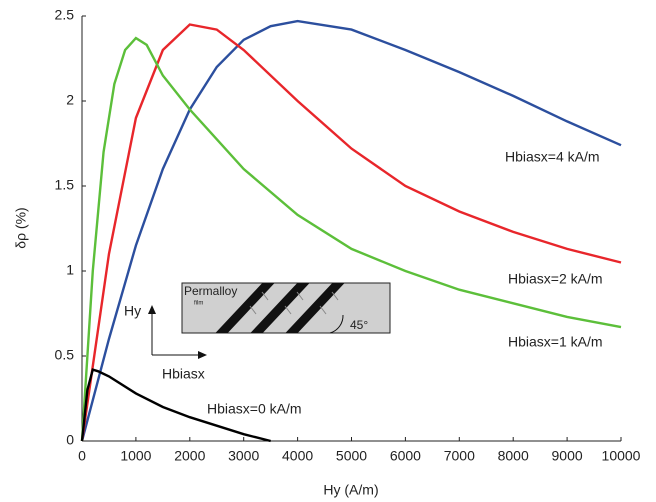  Describe the element at coordinates (70, 270) in the screenshot. I see `y-tick-label: 1` at that location.